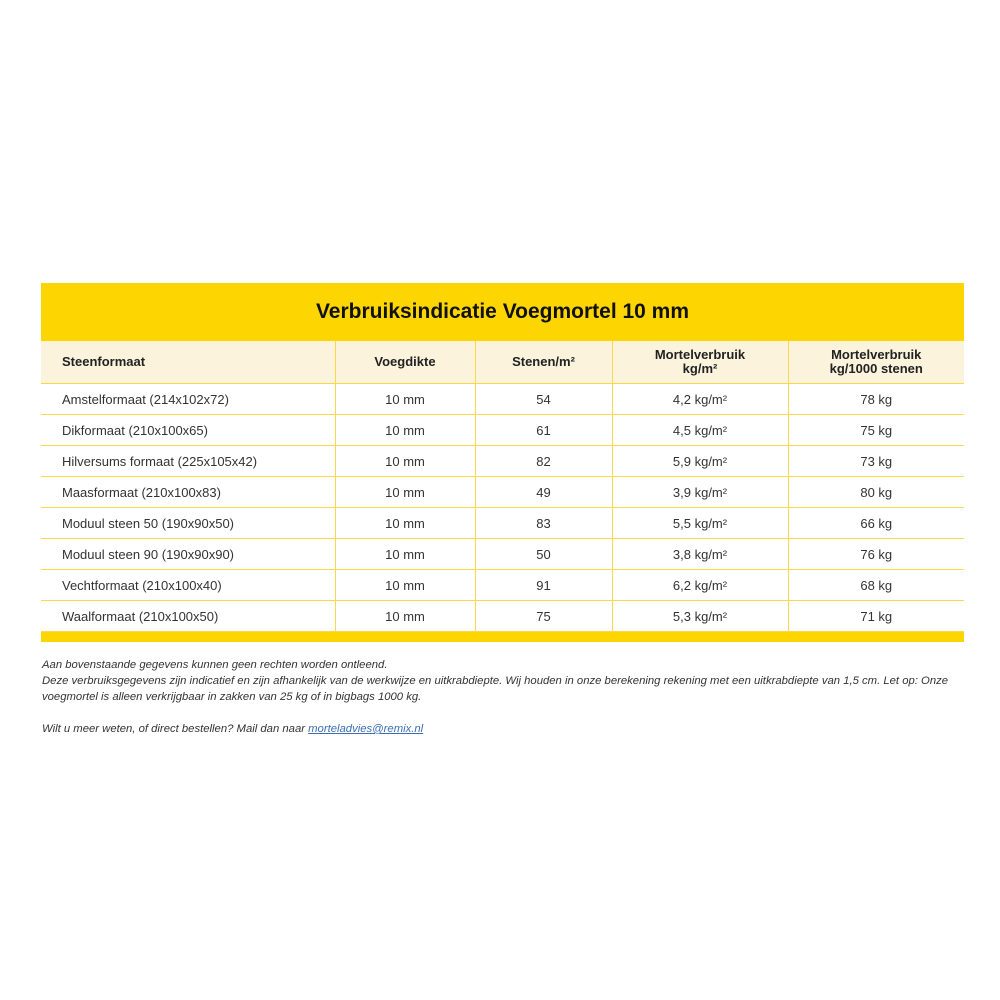 The width and height of the screenshot is (1000, 1000). I want to click on table-cell: 3,8 kg/m², so click(700, 554).